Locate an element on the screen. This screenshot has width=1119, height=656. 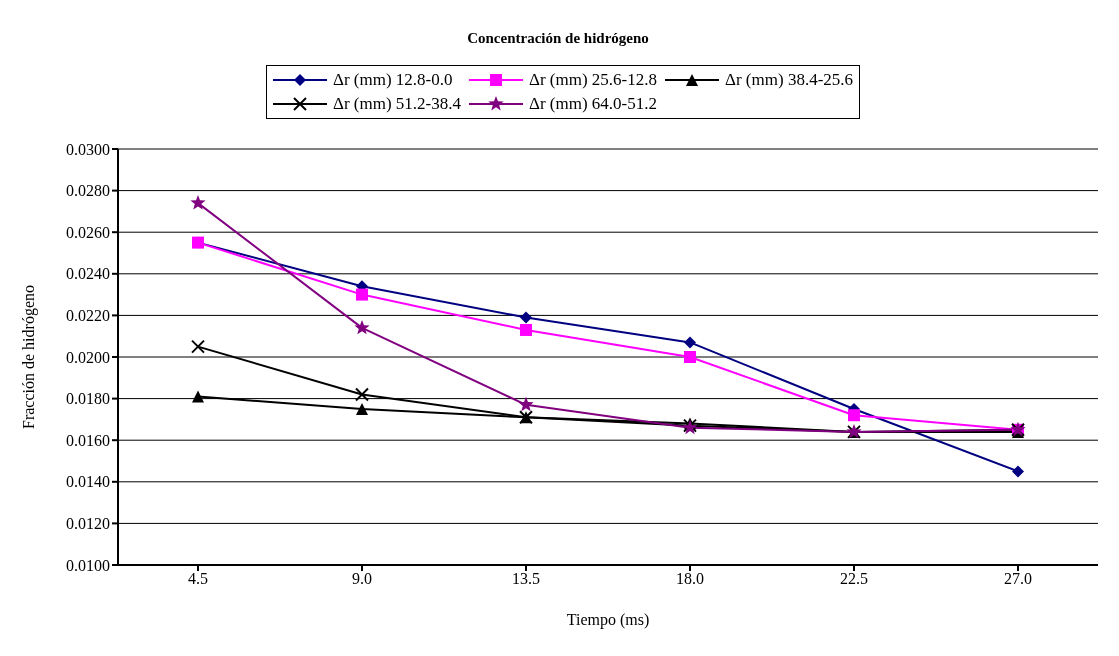
legend-label: Δr (mm) 38.4-25.6 is located at coordinates (789, 80).